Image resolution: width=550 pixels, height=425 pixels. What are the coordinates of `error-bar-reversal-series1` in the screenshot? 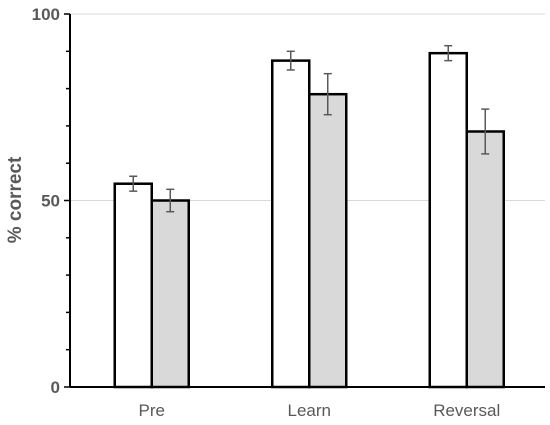 It's located at (448, 53).